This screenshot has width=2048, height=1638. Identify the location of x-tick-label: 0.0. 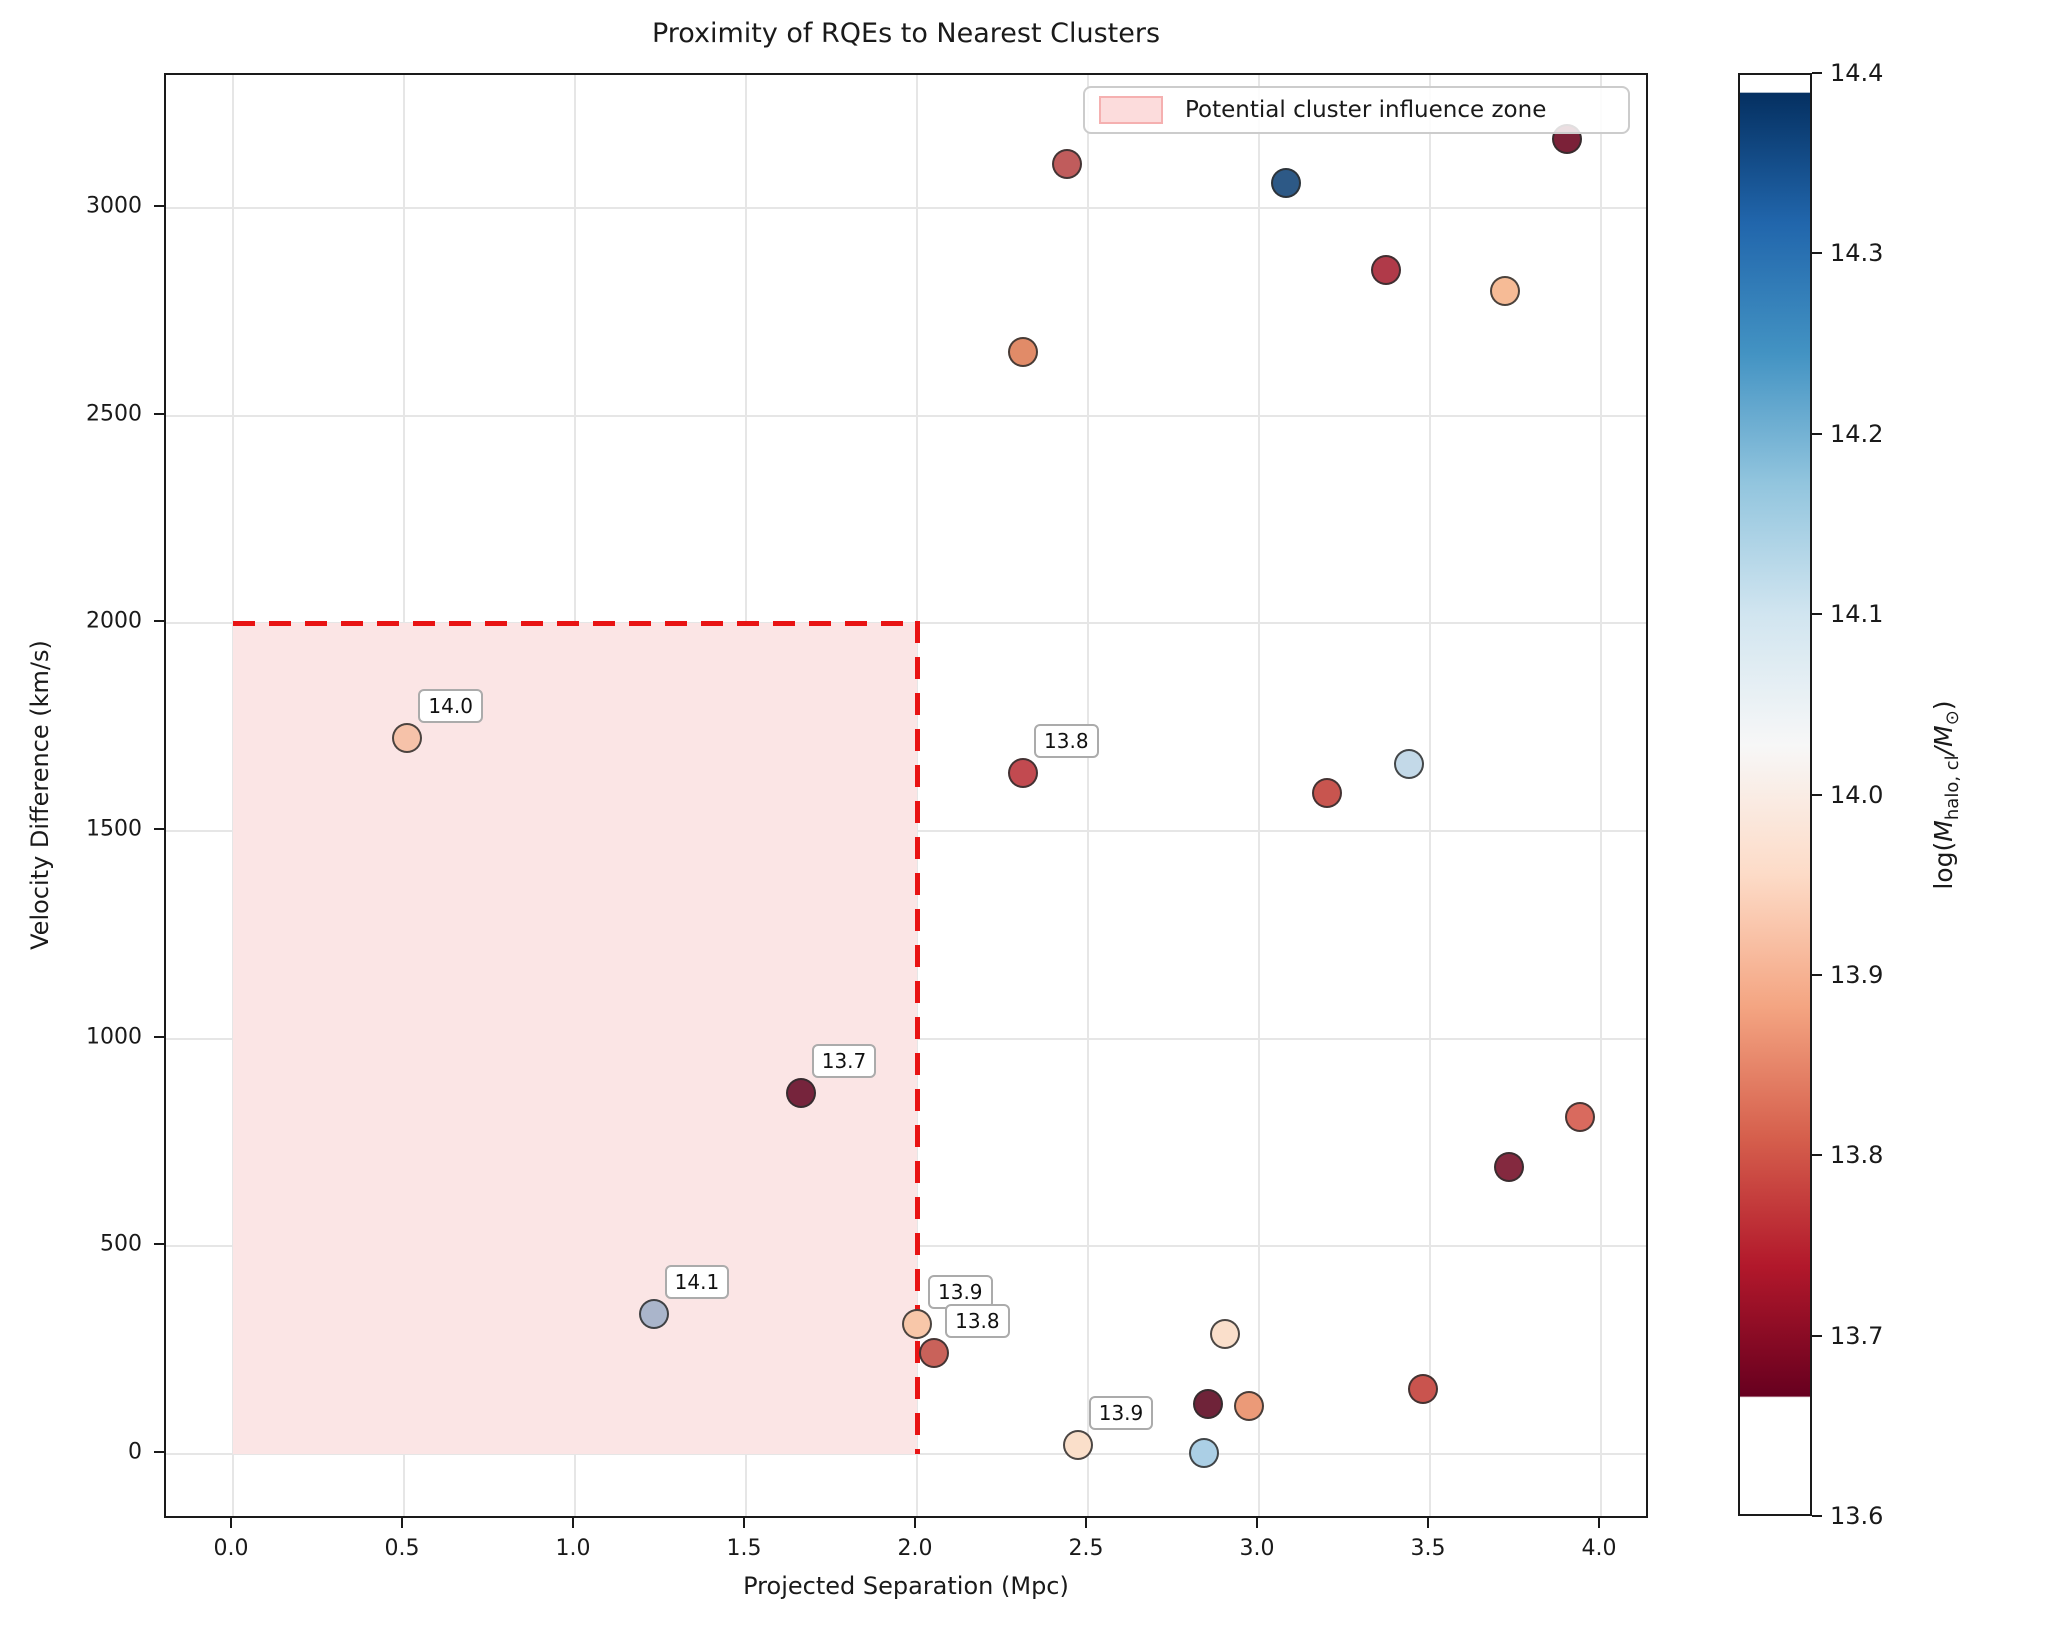
(231, 1548).